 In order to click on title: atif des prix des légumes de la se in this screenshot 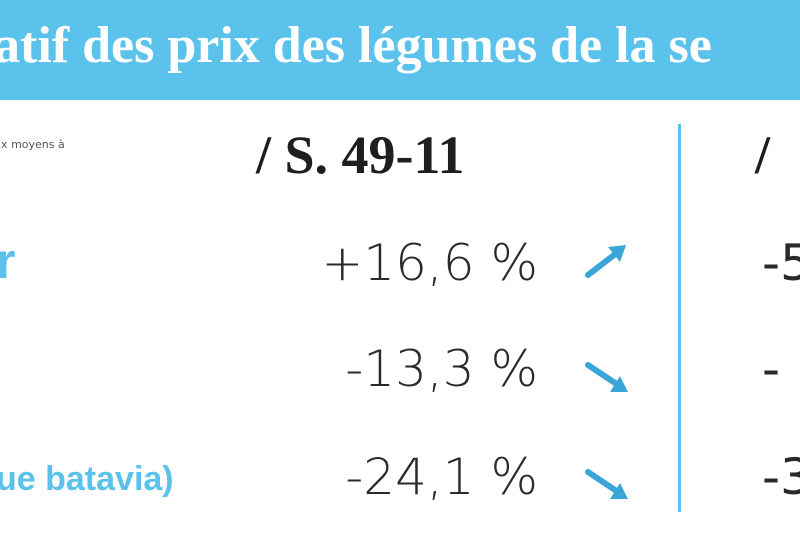, I will do `click(356, 45)`.